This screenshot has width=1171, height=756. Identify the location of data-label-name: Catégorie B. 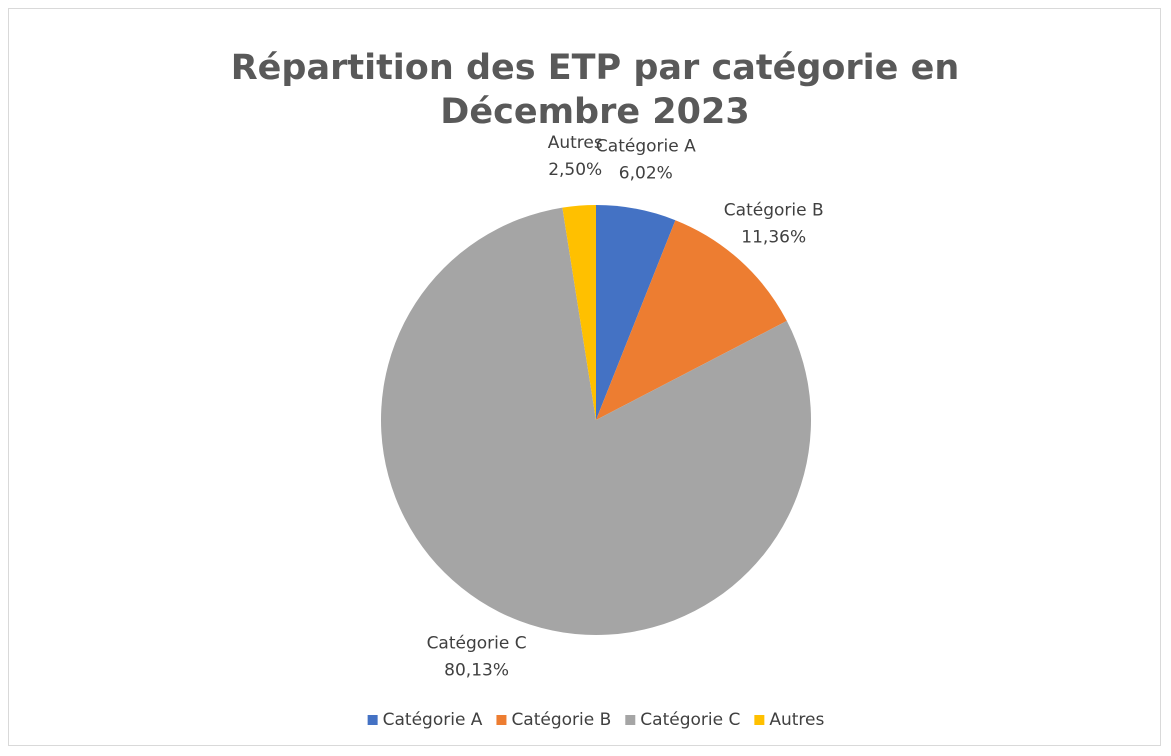
(774, 210).